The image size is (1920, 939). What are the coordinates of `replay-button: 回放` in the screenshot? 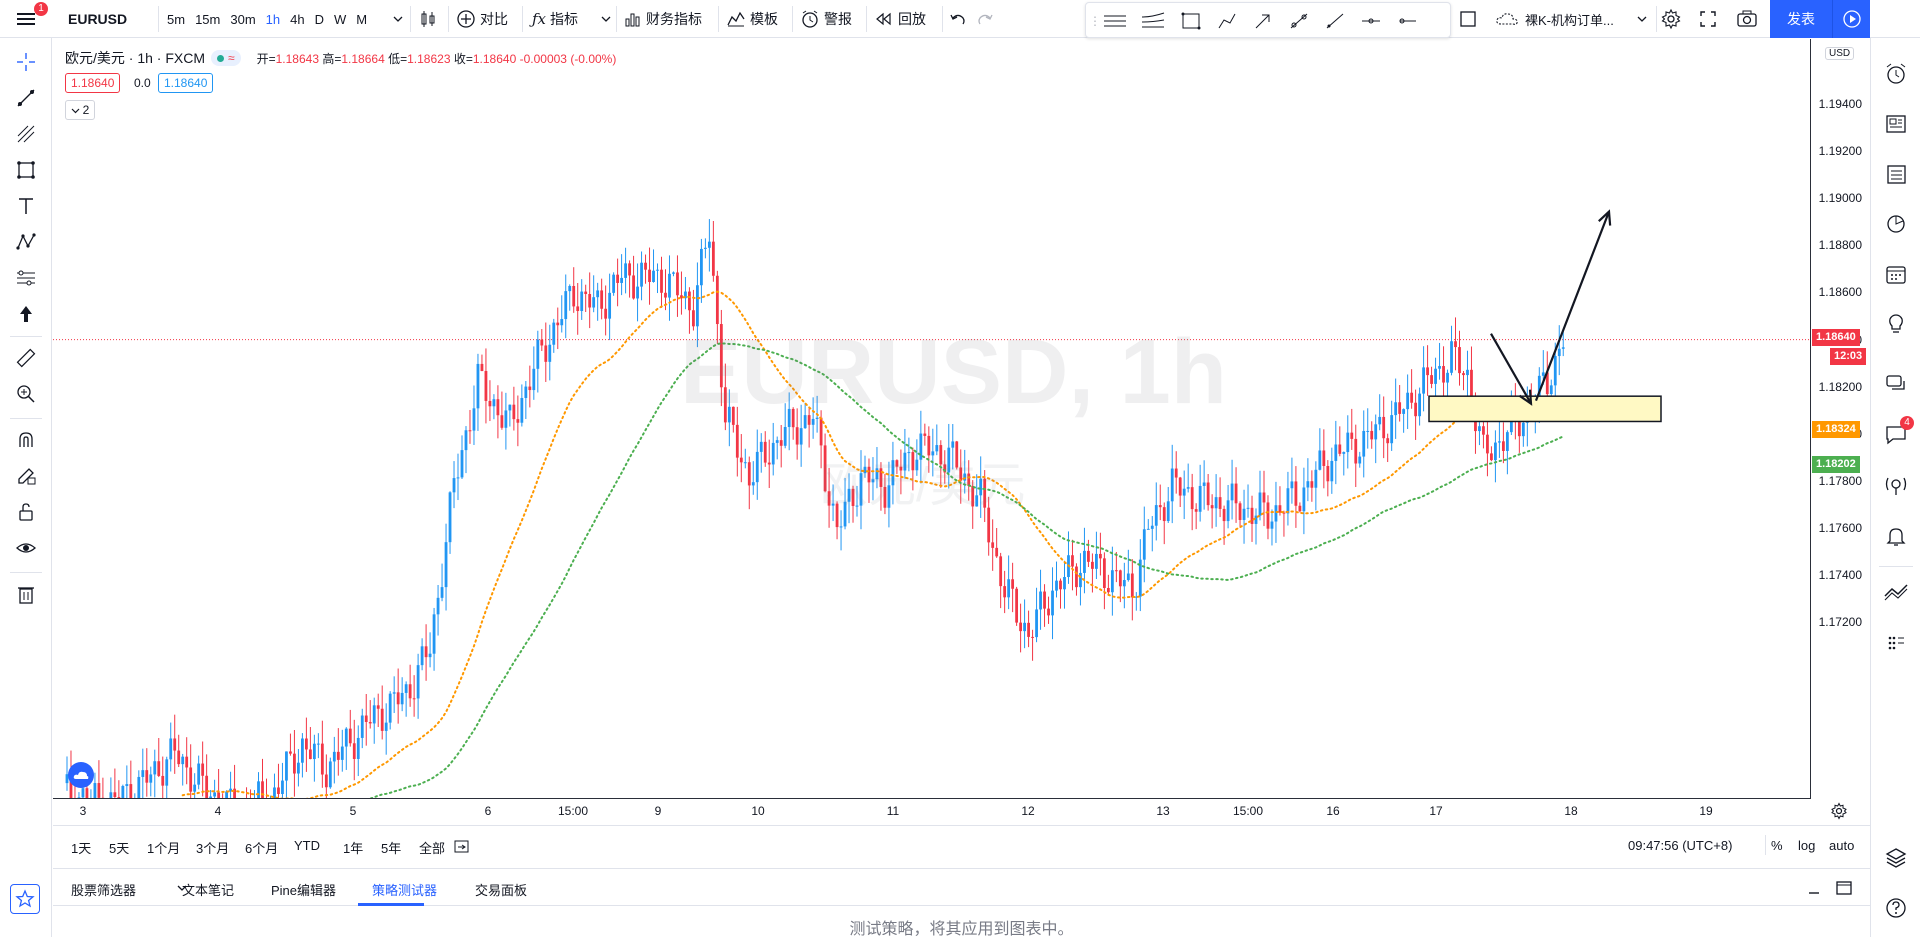 It's located at (900, 19).